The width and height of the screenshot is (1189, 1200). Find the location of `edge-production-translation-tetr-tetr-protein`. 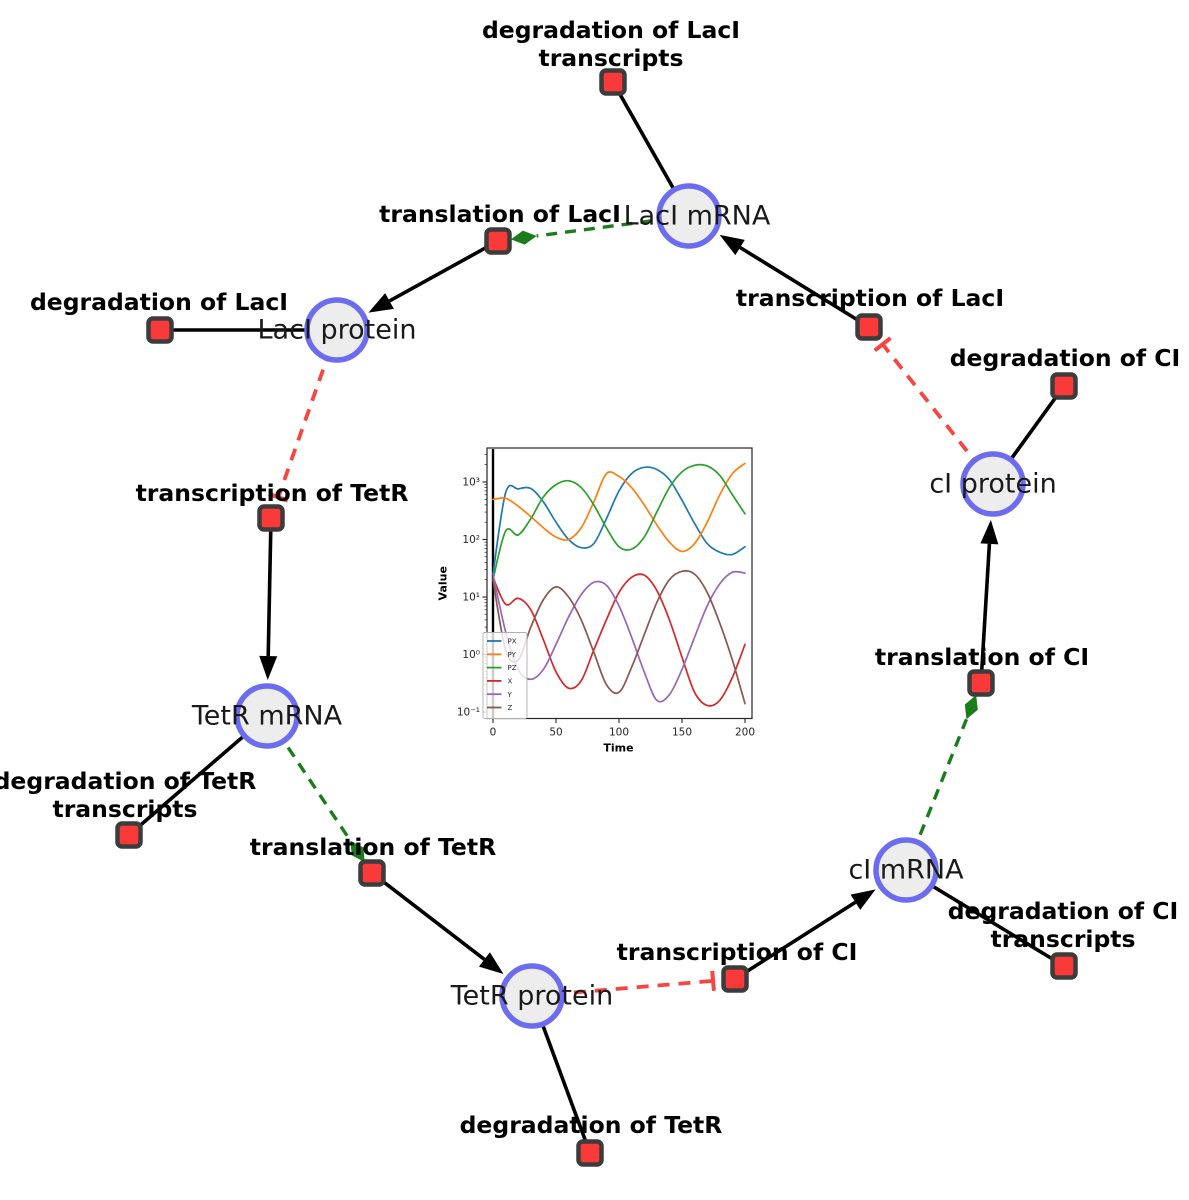

edge-production-translation-tetr-tetr-protein is located at coordinates (428, 916).